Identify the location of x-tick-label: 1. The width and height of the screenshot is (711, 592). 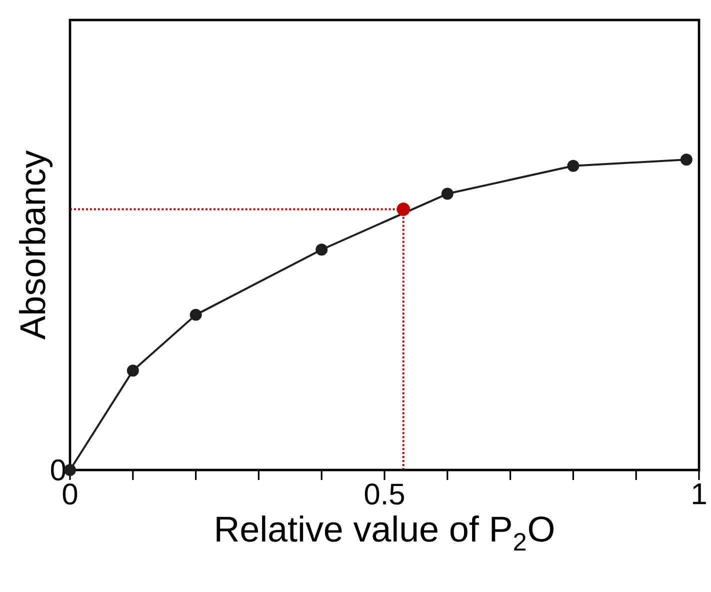
(699, 494).